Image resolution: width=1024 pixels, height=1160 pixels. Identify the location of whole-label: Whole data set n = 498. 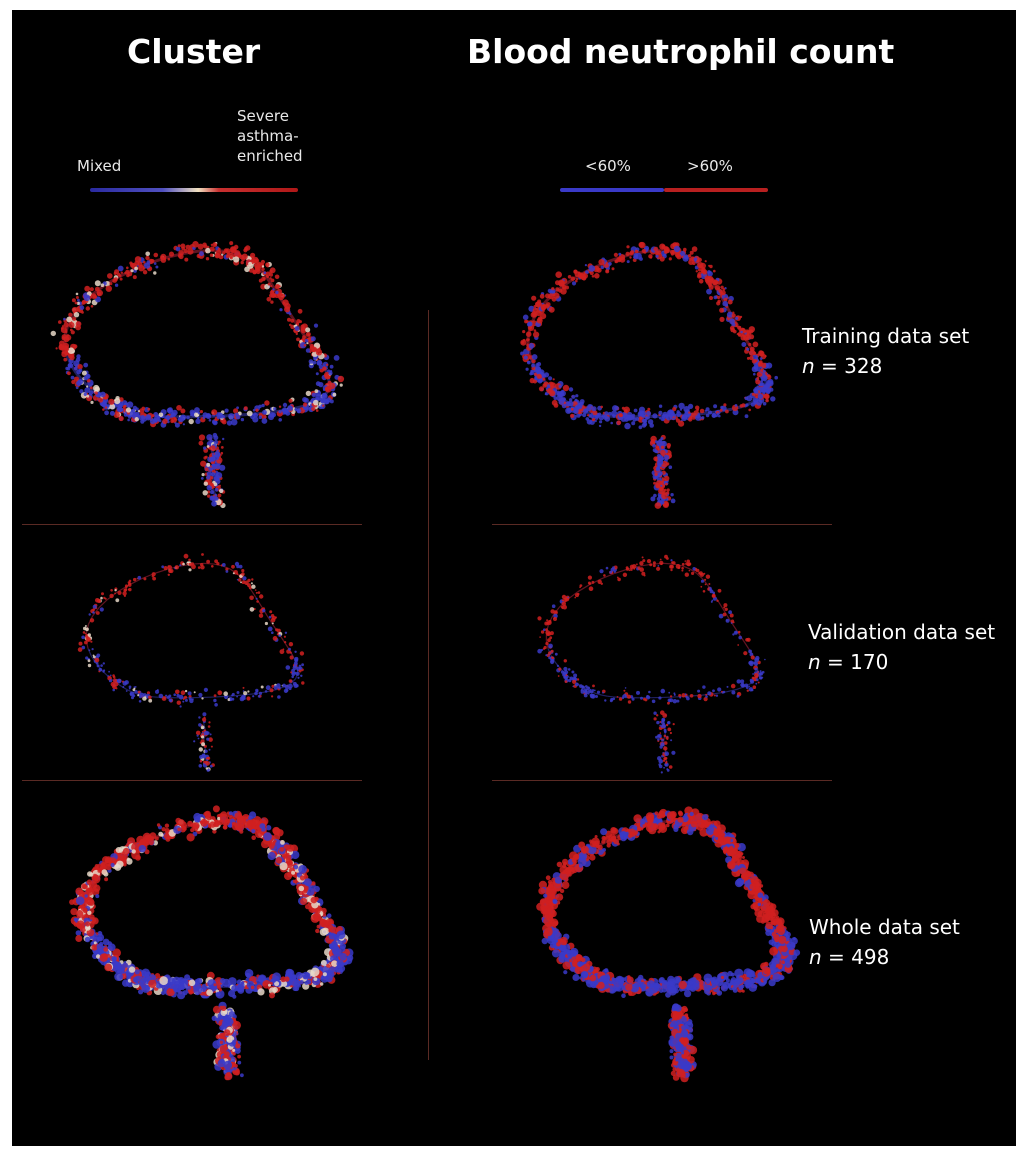
(884, 942).